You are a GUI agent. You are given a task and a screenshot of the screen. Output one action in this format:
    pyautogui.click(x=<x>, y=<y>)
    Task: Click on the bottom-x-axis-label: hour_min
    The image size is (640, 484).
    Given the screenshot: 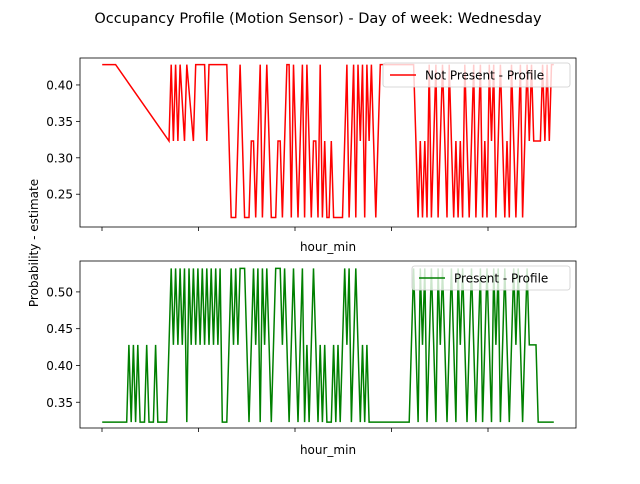 What is the action you would take?
    pyautogui.click(x=328, y=450)
    